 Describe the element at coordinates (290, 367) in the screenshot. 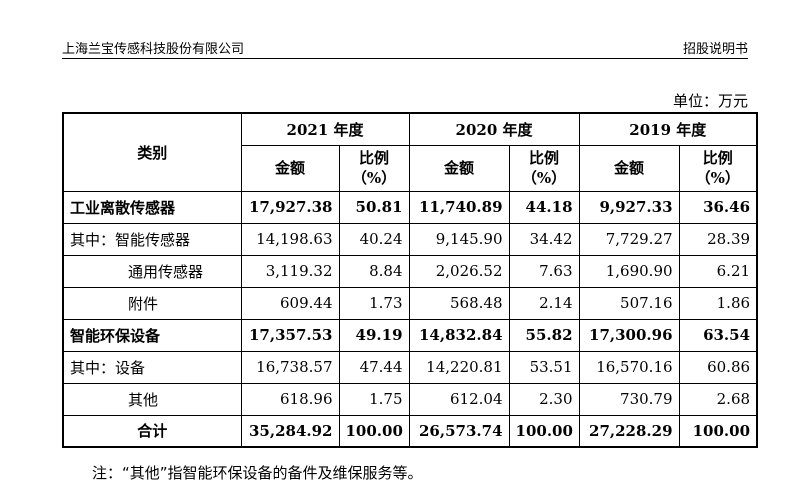

I see `amount-cell: 16,738.57` at that location.